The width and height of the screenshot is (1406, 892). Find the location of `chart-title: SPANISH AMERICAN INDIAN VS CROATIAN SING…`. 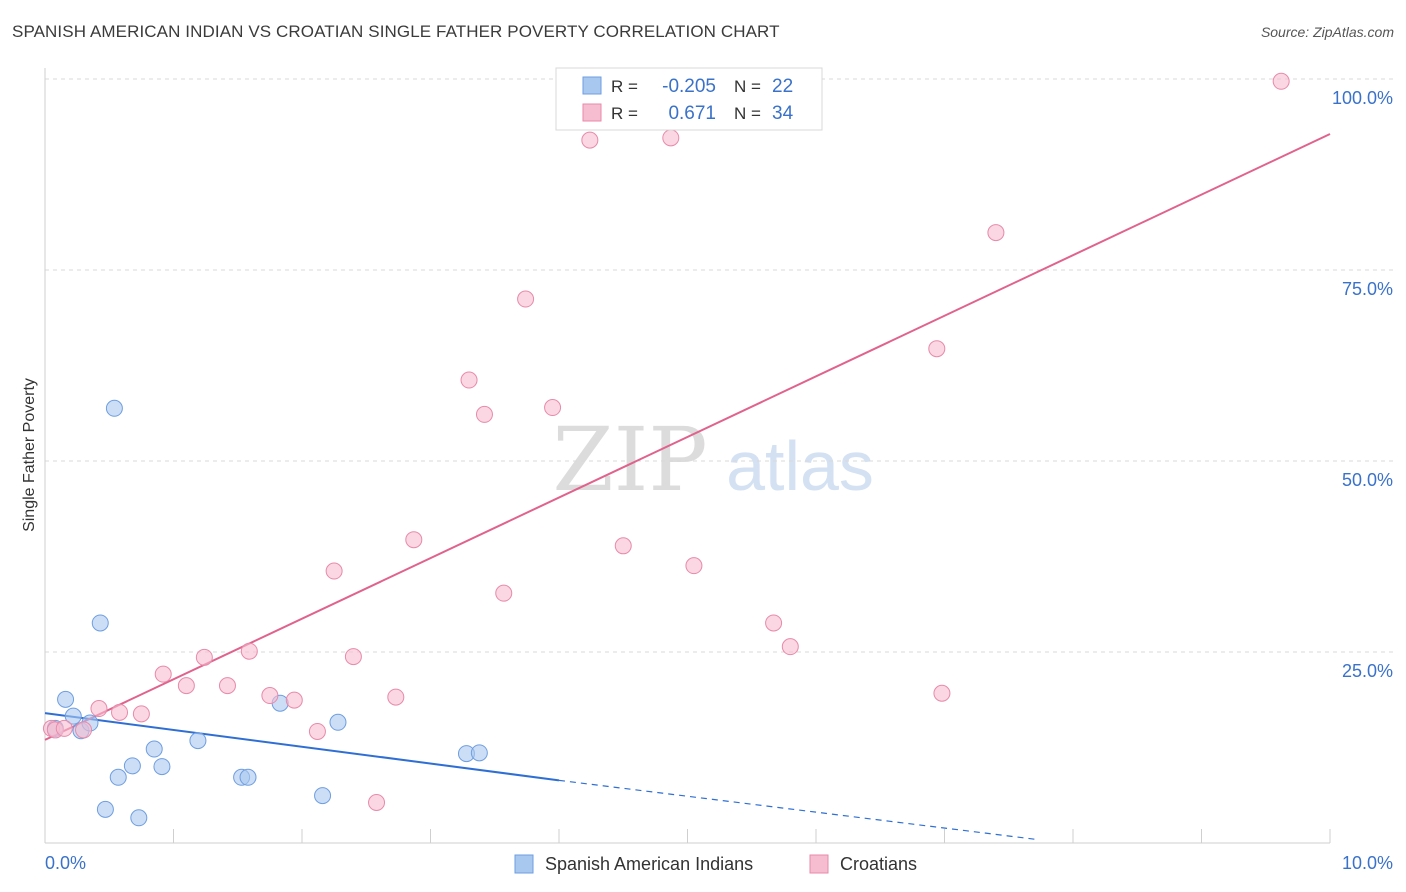

chart-title: SPANISH AMERICAN INDIAN VS CROATIAN SING… is located at coordinates (396, 31).